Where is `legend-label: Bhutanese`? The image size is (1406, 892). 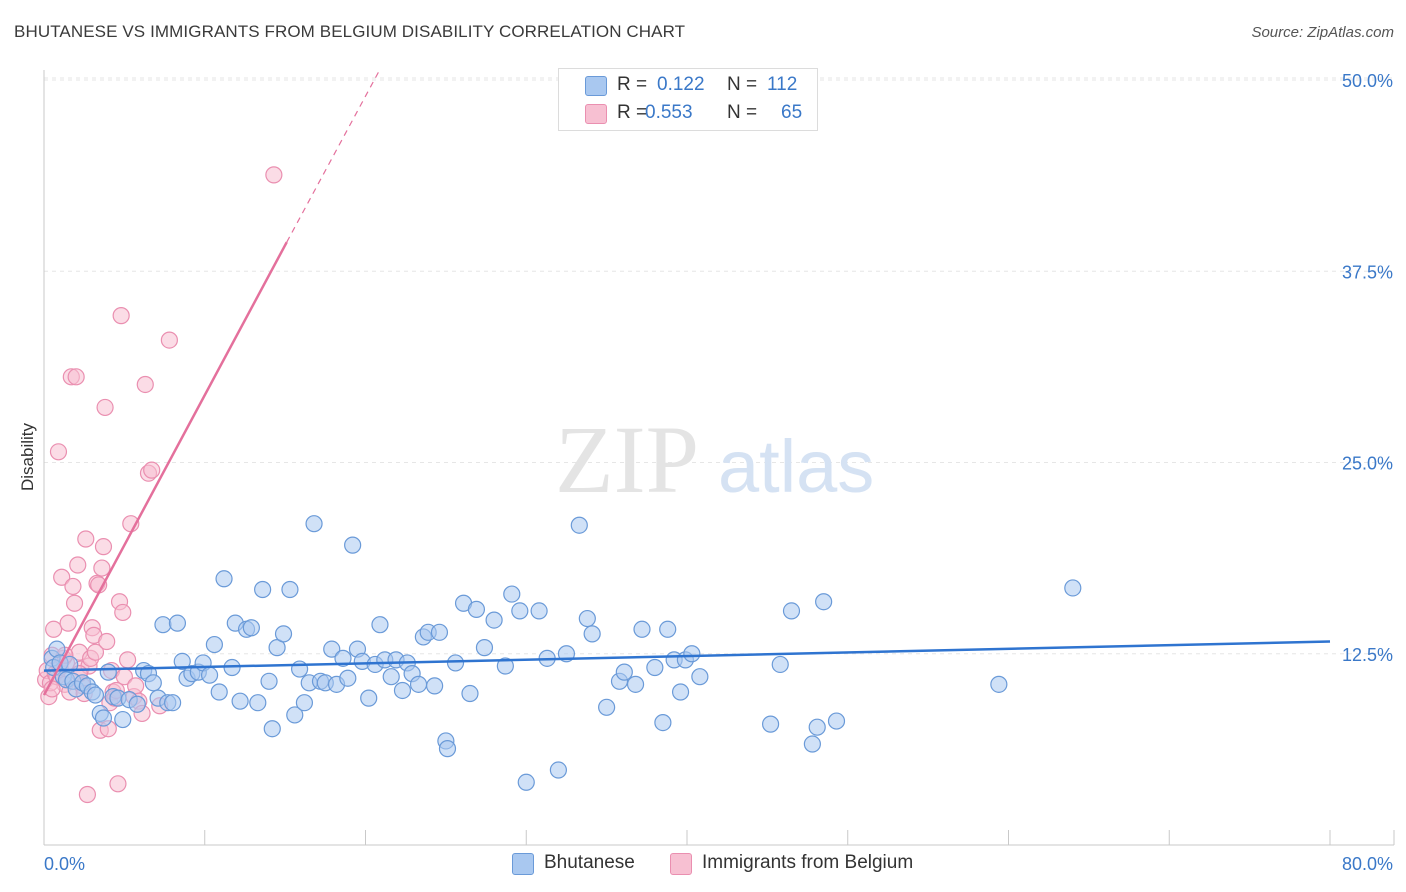 legend-label: Bhutanese is located at coordinates (589, 862).